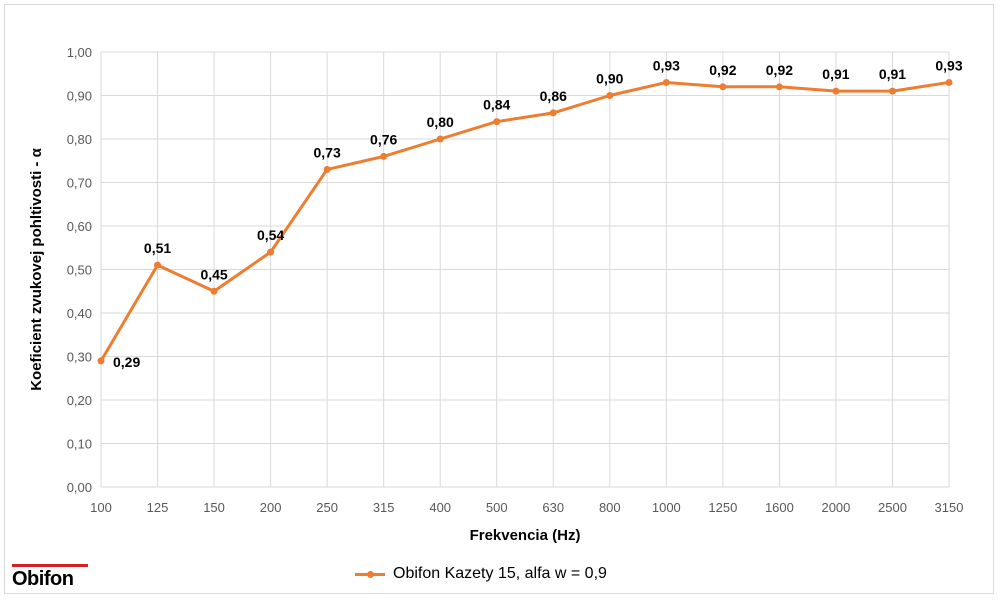 The height and width of the screenshot is (600, 1000). What do you see at coordinates (270, 235) in the screenshot?
I see `data-label: 0,54` at bounding box center [270, 235].